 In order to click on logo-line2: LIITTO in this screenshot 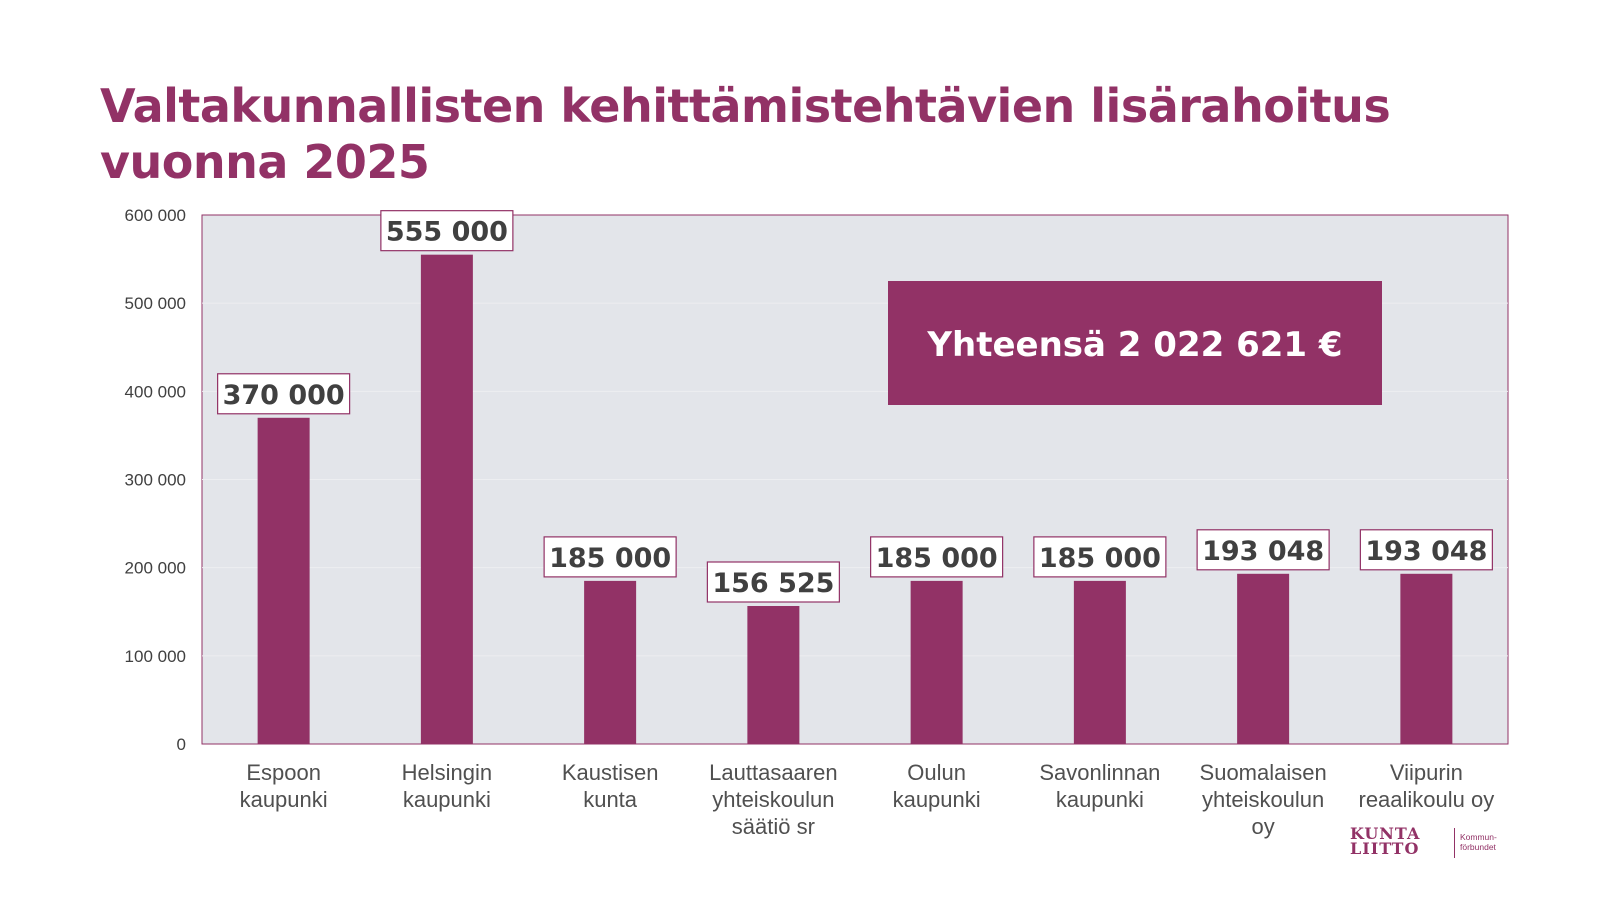, I will do `click(1385, 848)`.